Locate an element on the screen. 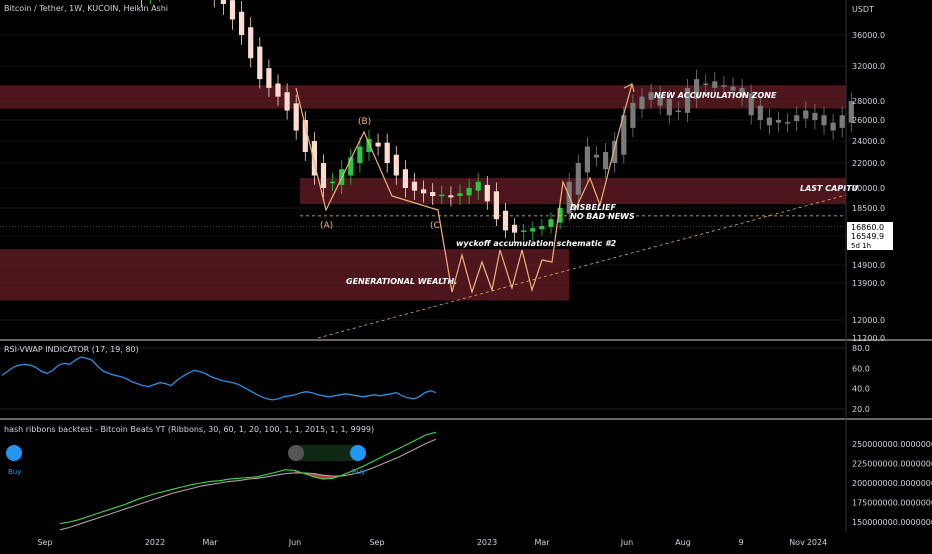 The height and width of the screenshot is (554, 932). rsi-tick-label: 20.0 is located at coordinates (861, 409).